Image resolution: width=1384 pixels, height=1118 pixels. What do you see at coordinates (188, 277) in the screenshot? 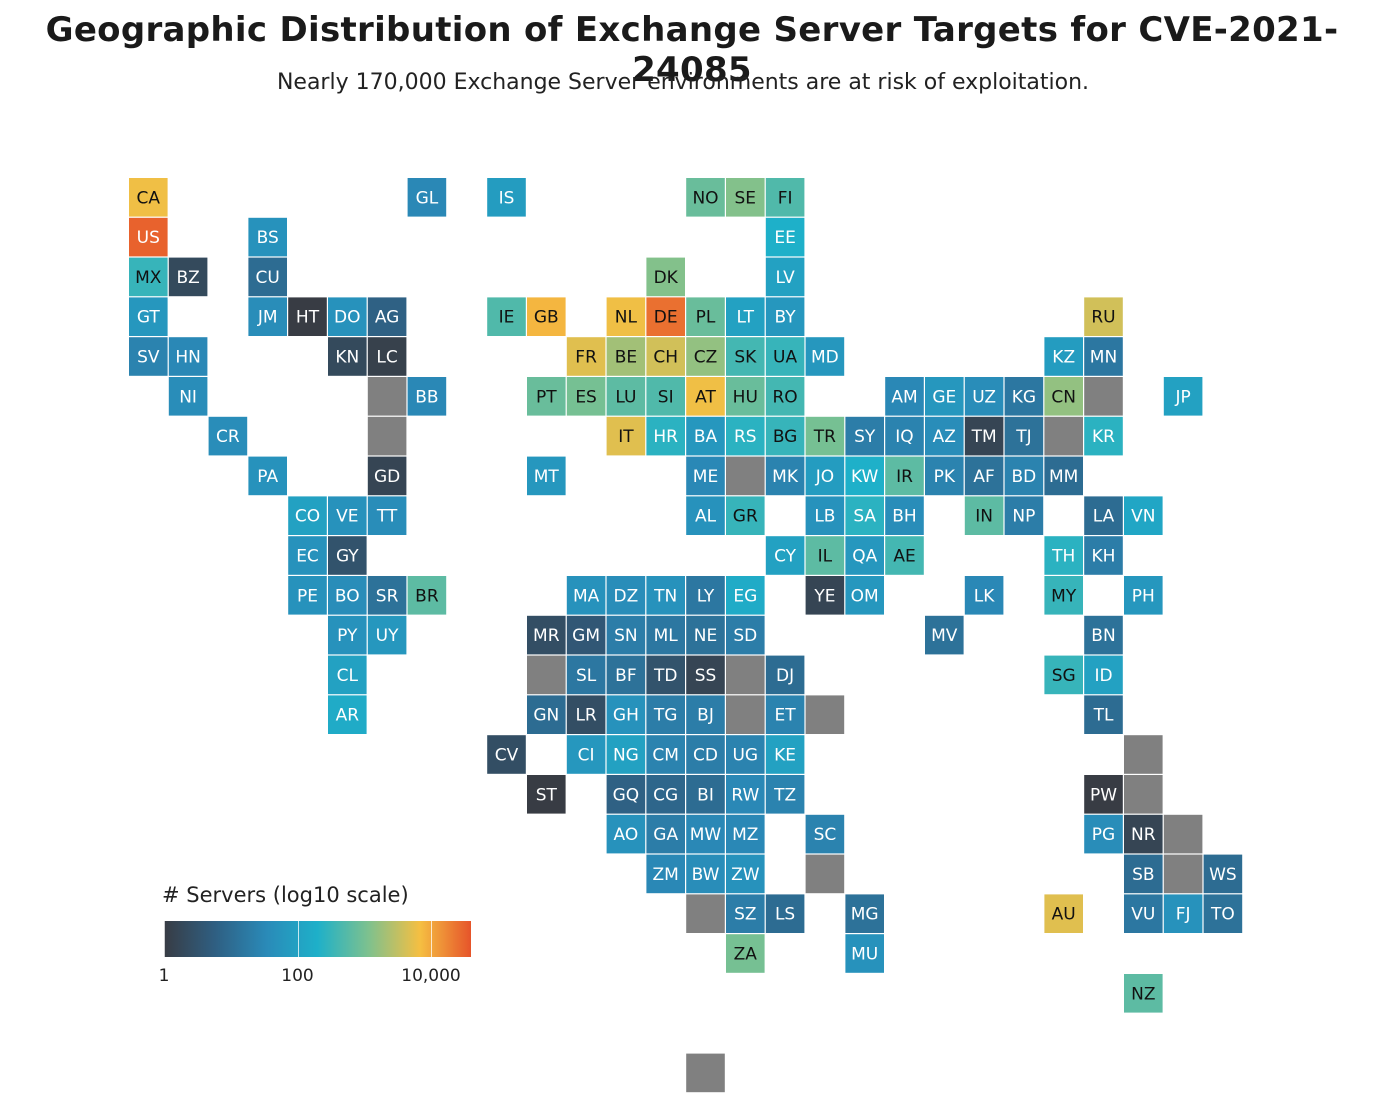
I see `tile-bz: BZ` at bounding box center [188, 277].